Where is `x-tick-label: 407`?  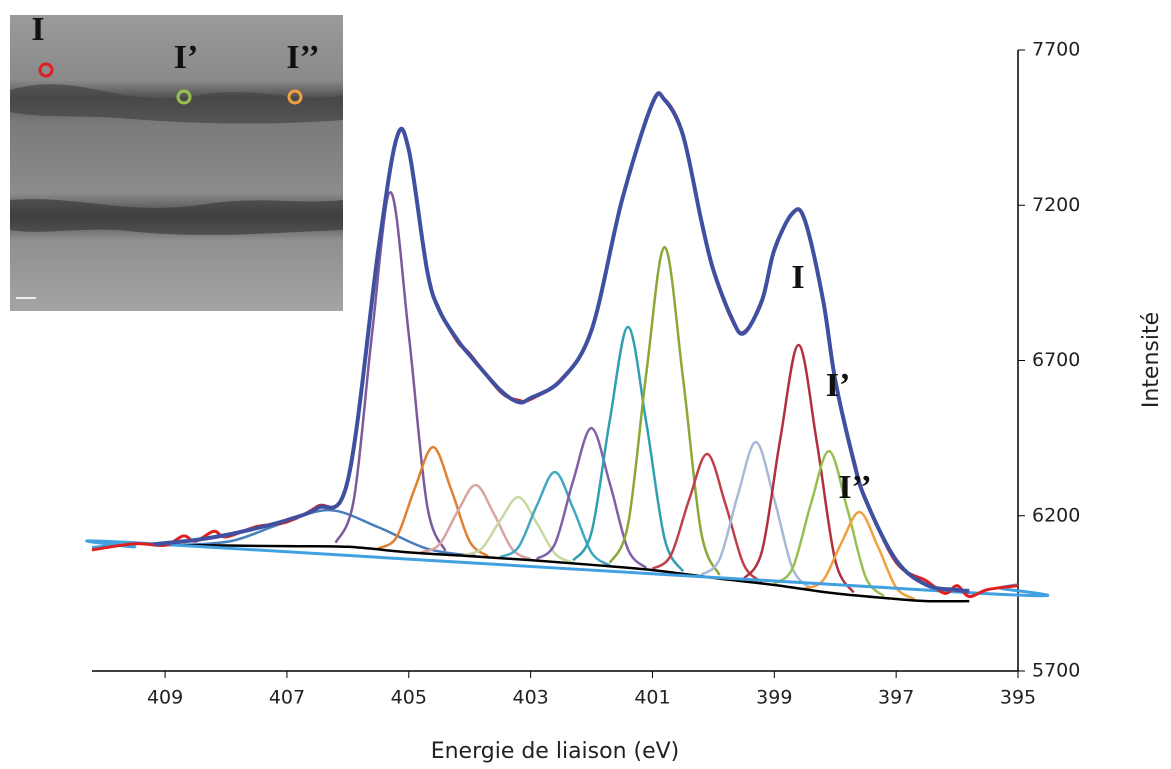
x-tick-label: 407 is located at coordinates (287, 698).